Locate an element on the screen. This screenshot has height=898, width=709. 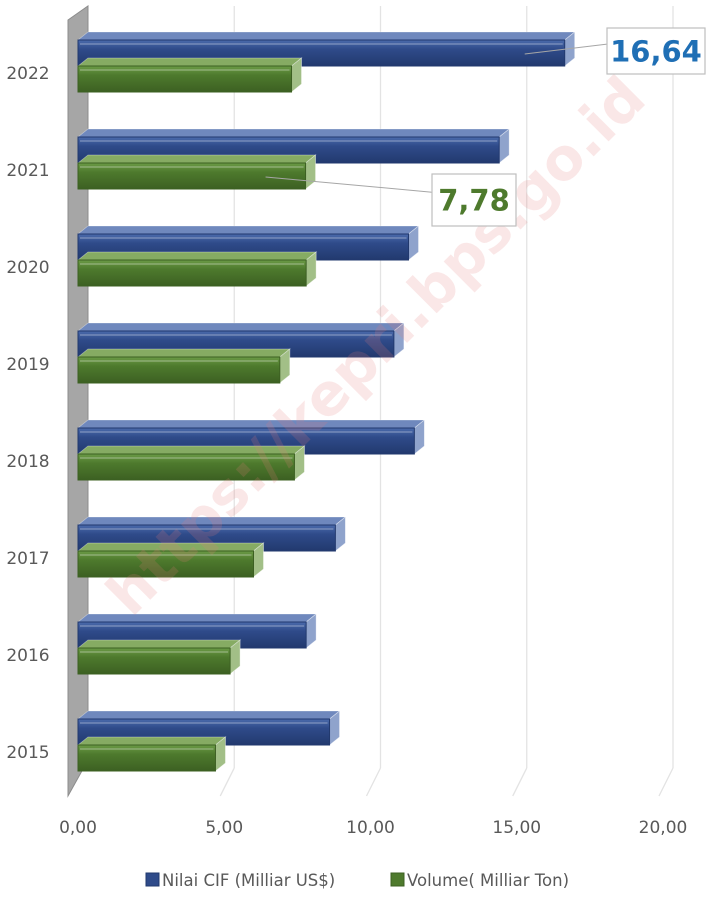
callout-value-label: 16,64 is located at coordinates (656, 51).